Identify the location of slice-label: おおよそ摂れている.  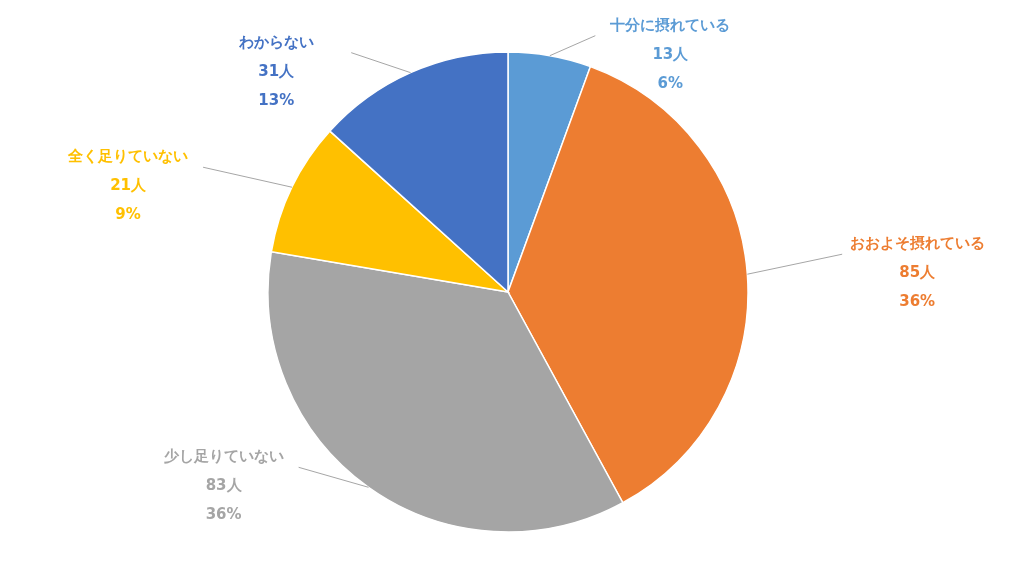
(917, 243).